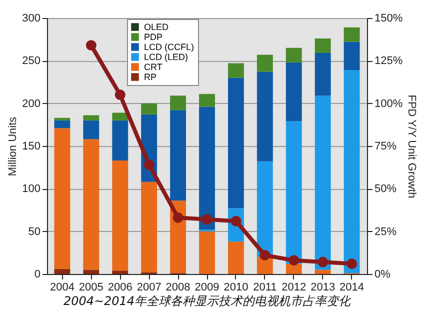 Image resolution: width=442 pixels, height=317 pixels. I want to click on x-tick-label: 2013, so click(323, 288).